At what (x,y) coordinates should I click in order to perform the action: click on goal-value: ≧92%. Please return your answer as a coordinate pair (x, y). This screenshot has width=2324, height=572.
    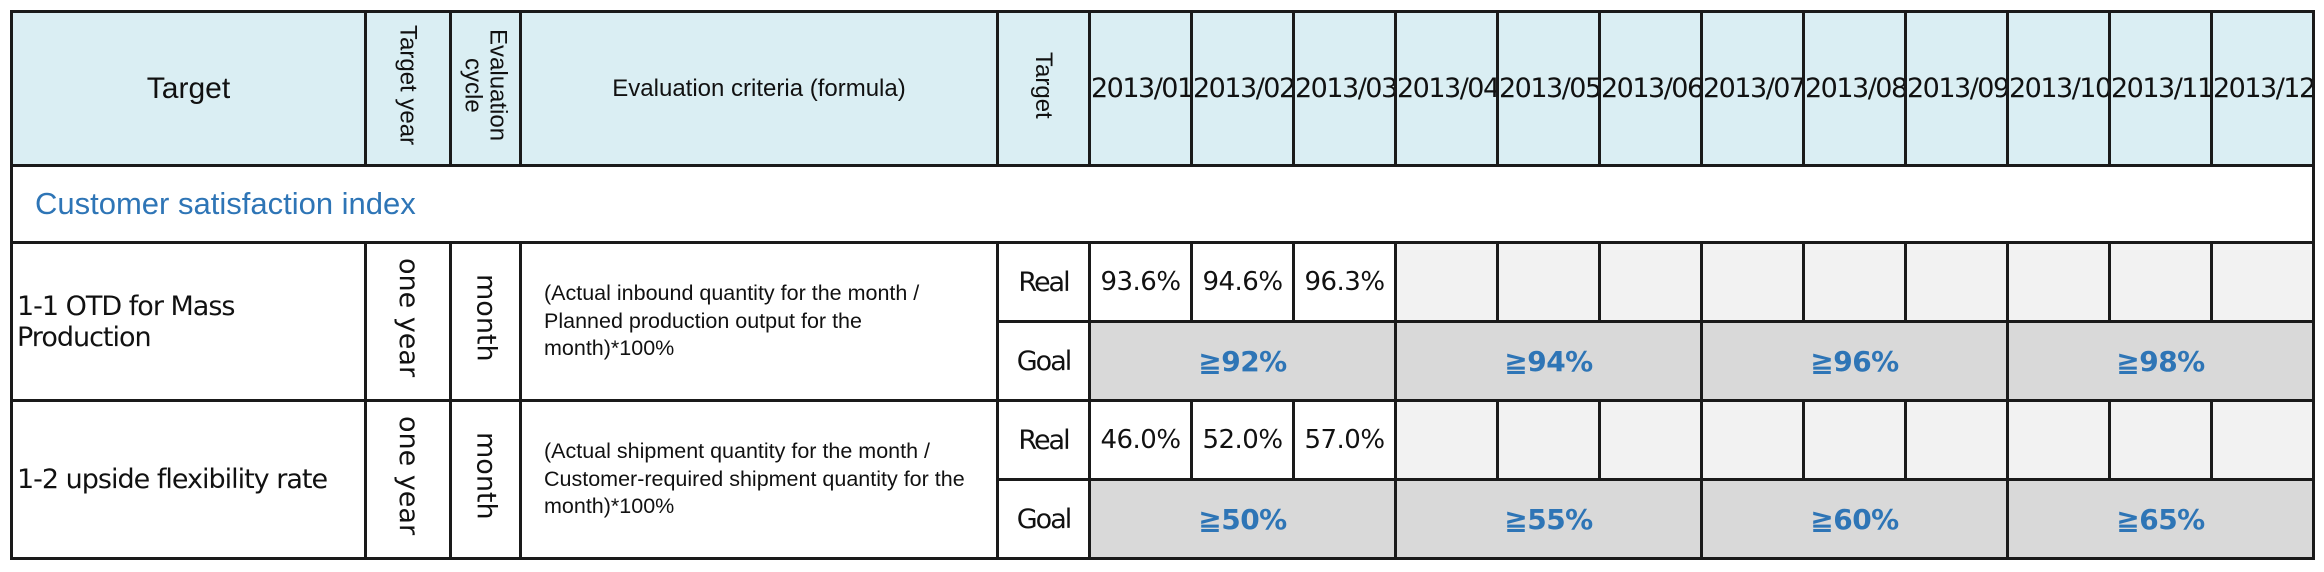
    Looking at the image, I should click on (1242, 361).